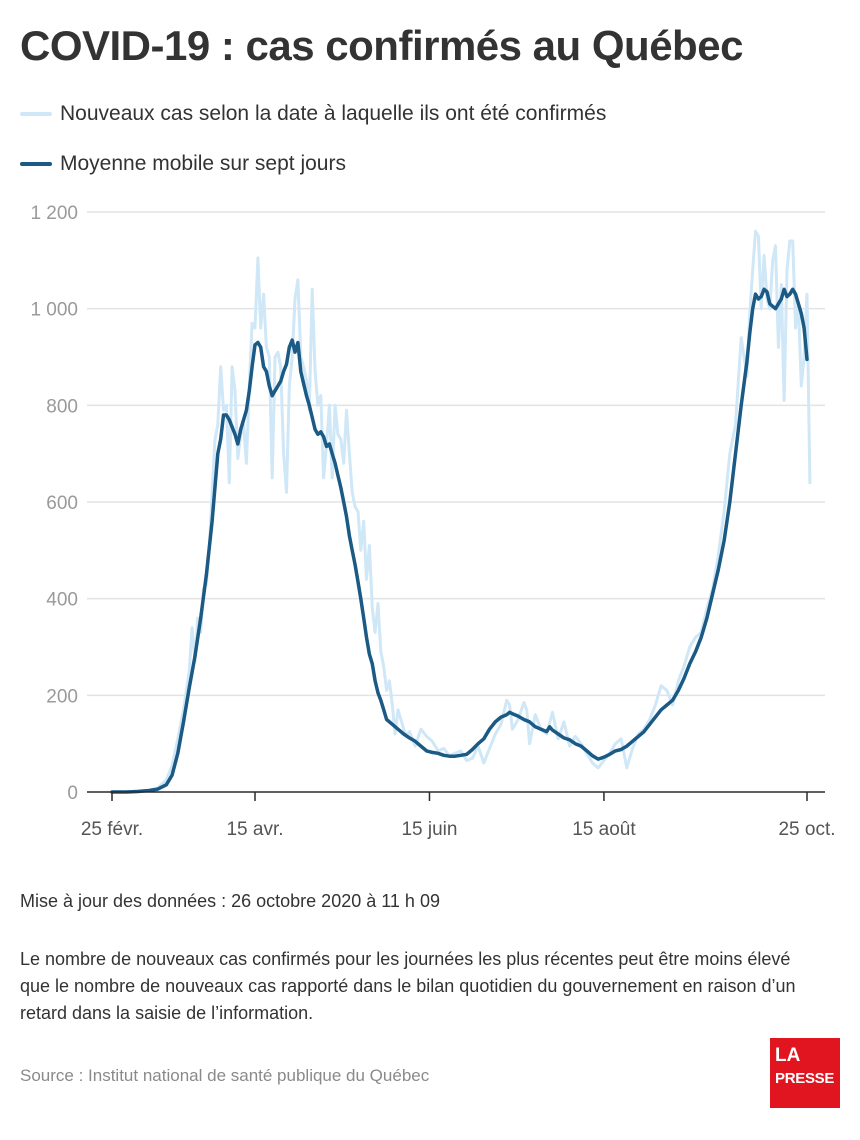 The image size is (860, 1140). Describe the element at coordinates (458, 815) in the screenshot. I see `x-axis: 25 févr. 15 avr. 15 juin 15 août 25 oct.` at that location.